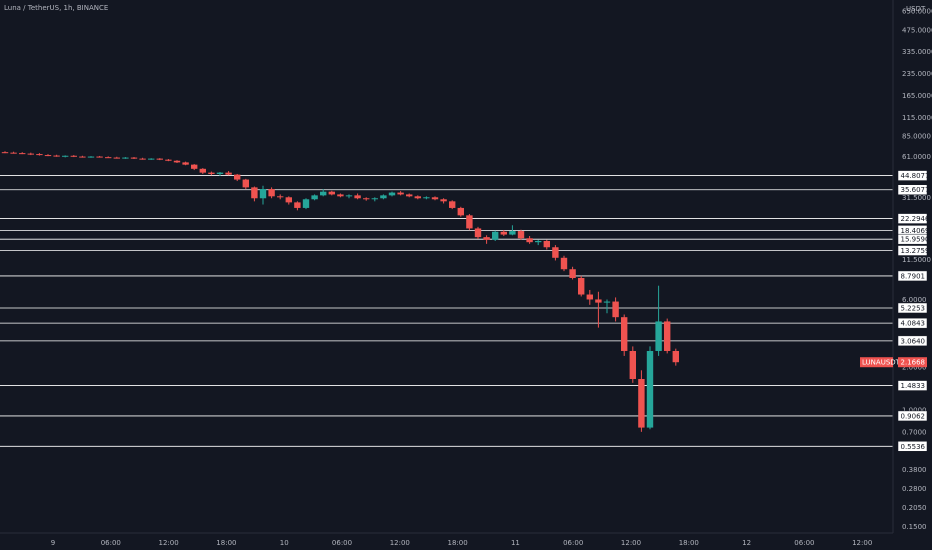 Image resolution: width=932 pixels, height=550 pixels. What do you see at coordinates (915, 176) in the screenshot?
I see `level-value-label: 44.8077` at bounding box center [915, 176].